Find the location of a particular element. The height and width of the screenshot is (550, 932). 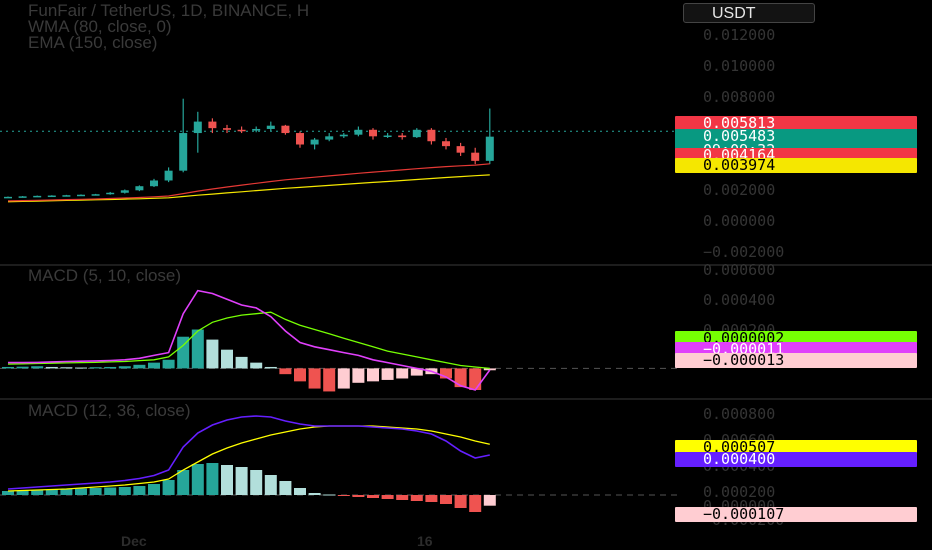

price-badge-label: 0.003974 is located at coordinates (739, 165).